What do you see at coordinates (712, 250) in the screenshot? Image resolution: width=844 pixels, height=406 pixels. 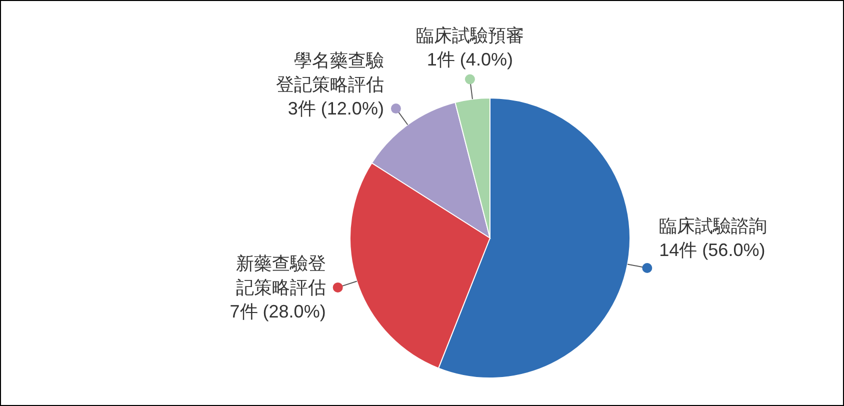 I see `data-label: 14件 (56.0%)` at bounding box center [712, 250].